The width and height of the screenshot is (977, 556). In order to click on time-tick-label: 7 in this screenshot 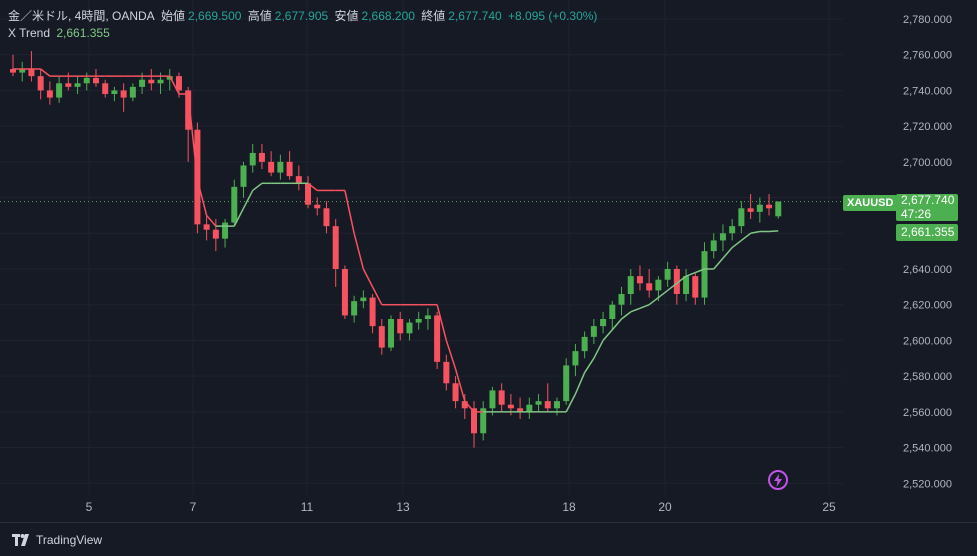, I will do `click(193, 507)`.